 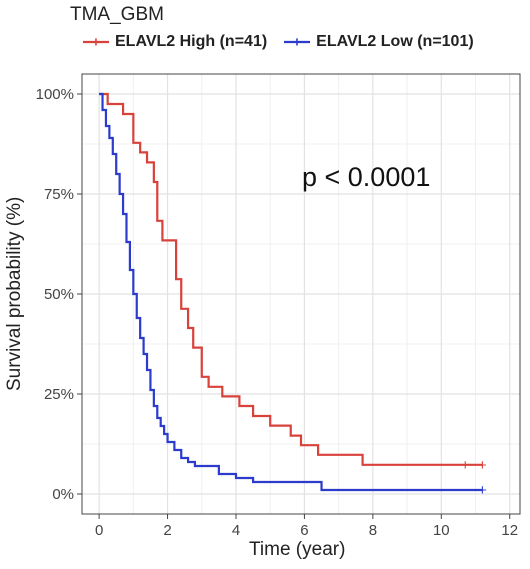 What do you see at coordinates (63, 494) in the screenshot?
I see `y-tick-label: 0%` at bounding box center [63, 494].